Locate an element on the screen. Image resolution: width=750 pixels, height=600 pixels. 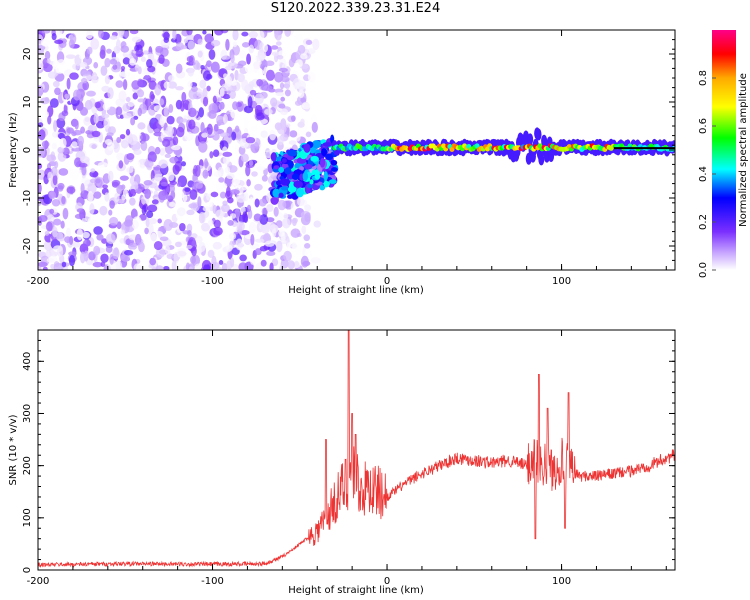
colorbar-label: Normalized spectral amplitude is located at coordinates (743, 150).